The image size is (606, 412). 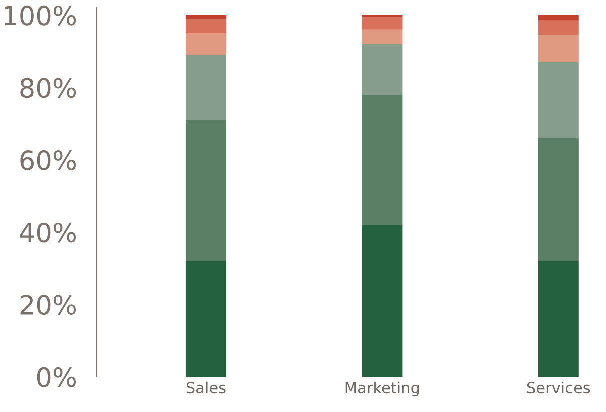 What do you see at coordinates (48, 88) in the screenshot?
I see `y-tick-label: 80%` at bounding box center [48, 88].